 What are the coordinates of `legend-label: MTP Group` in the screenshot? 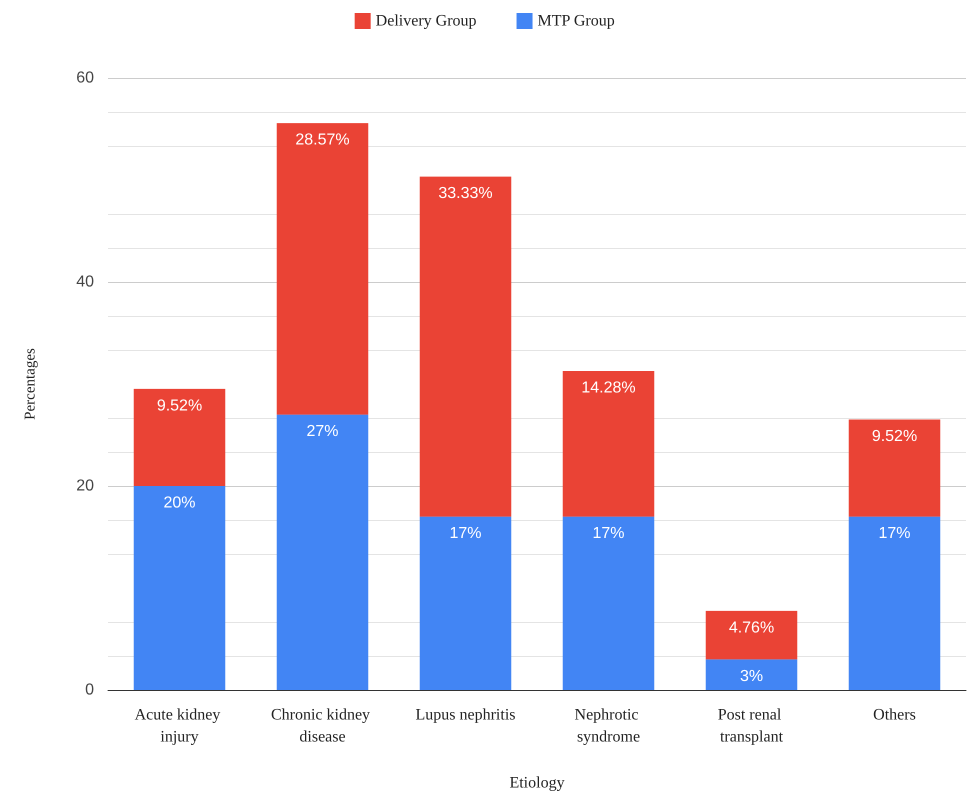 It's located at (576, 21).